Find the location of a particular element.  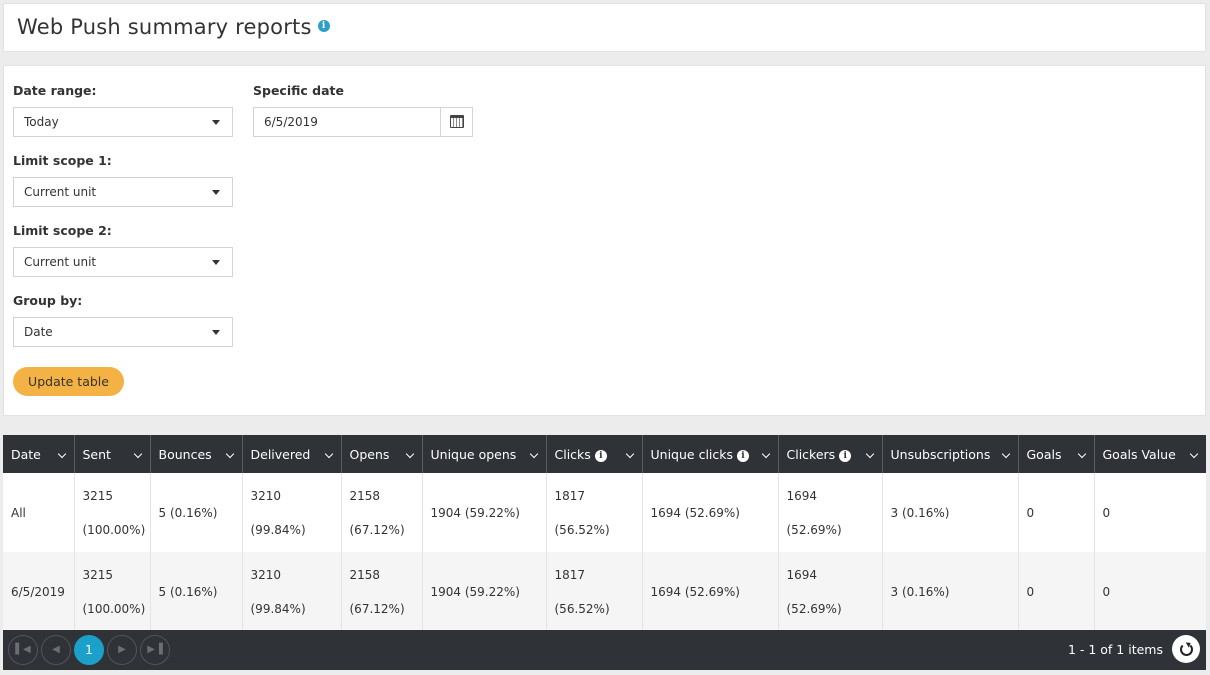

table-cell-unique-clicks: 1694 (52.69%) is located at coordinates (710, 591).